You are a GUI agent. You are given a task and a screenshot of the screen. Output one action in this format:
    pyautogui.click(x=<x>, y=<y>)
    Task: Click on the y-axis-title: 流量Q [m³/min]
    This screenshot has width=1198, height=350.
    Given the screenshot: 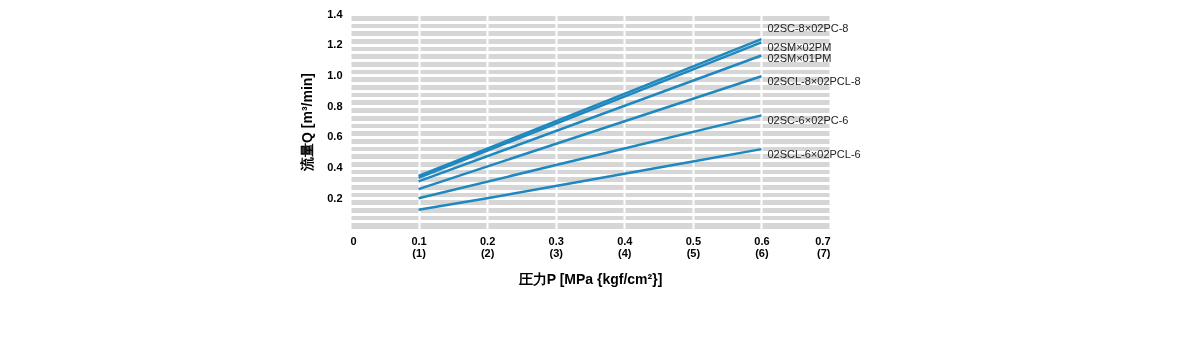 What is the action you would take?
    pyautogui.click(x=307, y=122)
    